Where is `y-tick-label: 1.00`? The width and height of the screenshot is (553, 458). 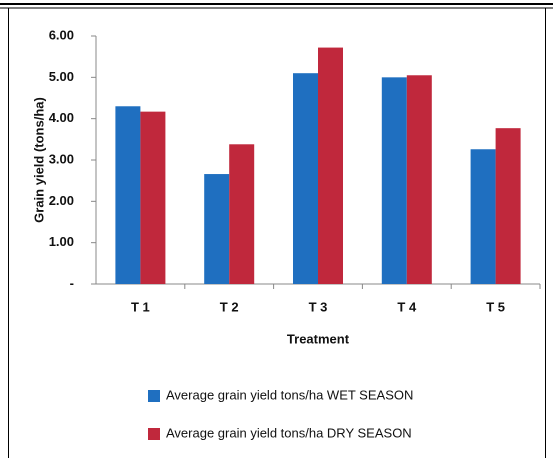
y-tick-label: 1.00 is located at coordinates (61, 241).